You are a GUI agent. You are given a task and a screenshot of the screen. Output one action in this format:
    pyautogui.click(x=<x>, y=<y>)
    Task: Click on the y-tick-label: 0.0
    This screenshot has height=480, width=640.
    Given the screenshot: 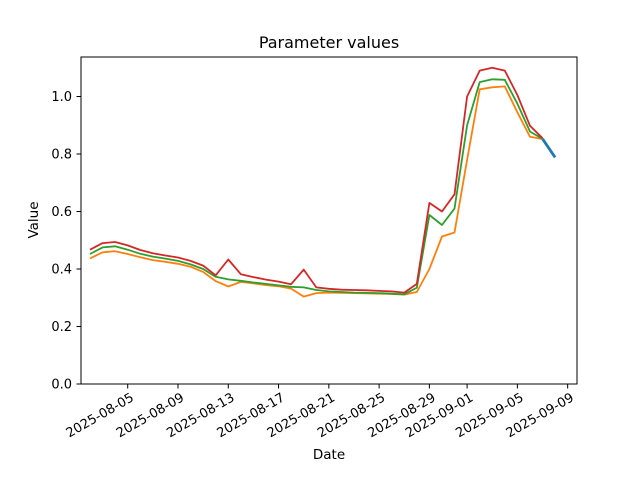 What is the action you would take?
    pyautogui.click(x=61, y=385)
    